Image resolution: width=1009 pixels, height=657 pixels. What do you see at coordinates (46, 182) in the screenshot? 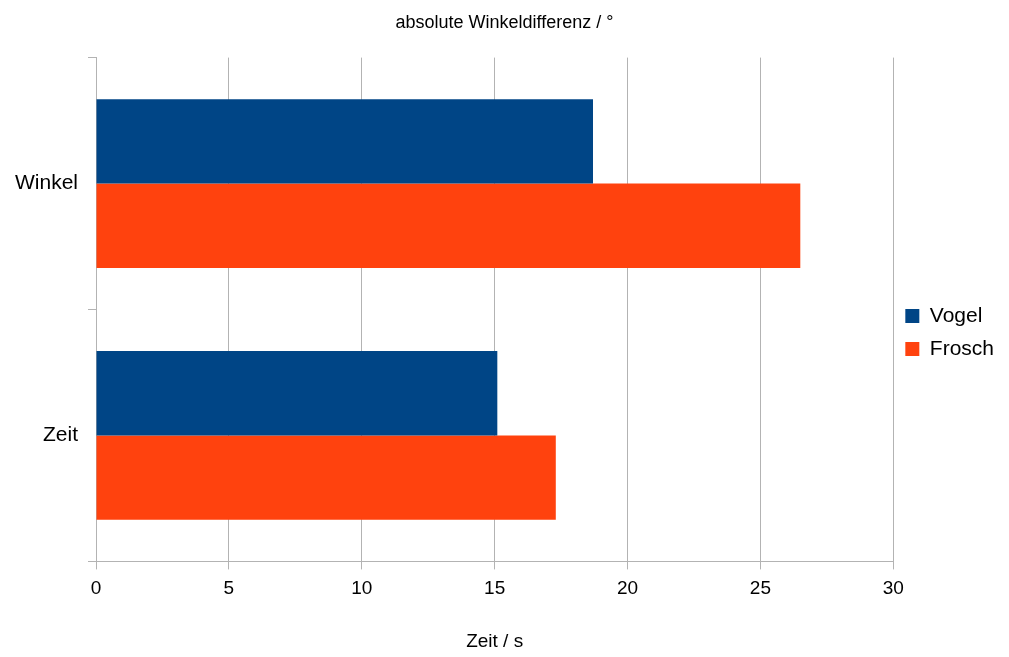
I see `y-tick-label: Winkel` at bounding box center [46, 182].